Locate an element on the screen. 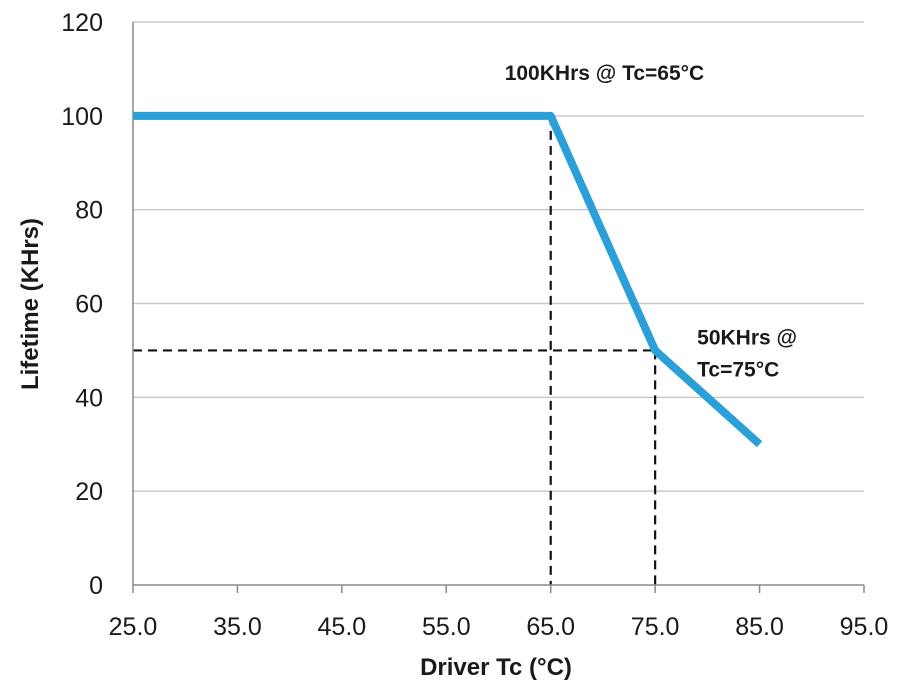  x-tick-label: 45.0 is located at coordinates (342, 627).